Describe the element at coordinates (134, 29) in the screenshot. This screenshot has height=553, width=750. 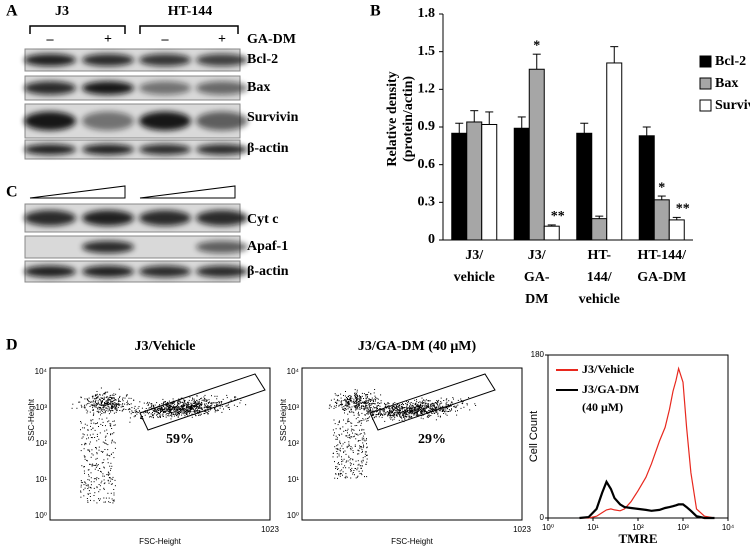
I see `bracket` at that location.